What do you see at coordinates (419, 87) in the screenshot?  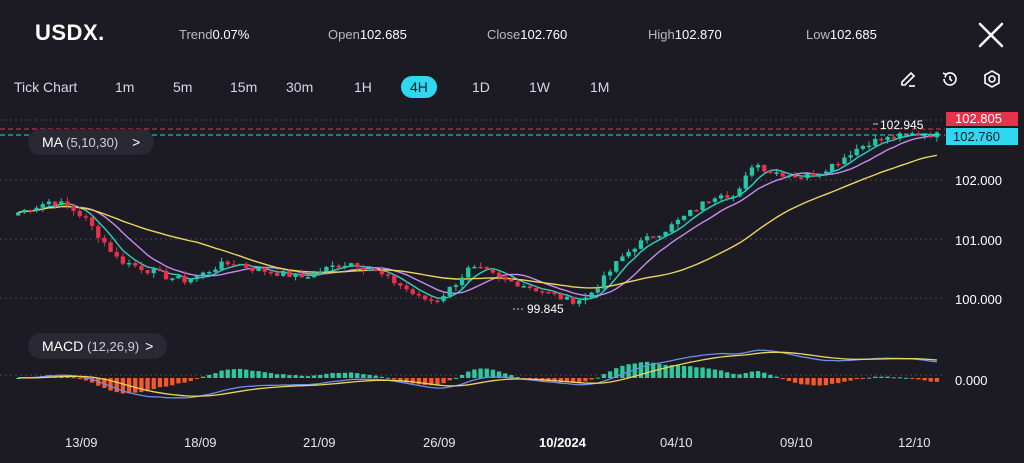 I see `tf-4h: 4H` at bounding box center [419, 87].